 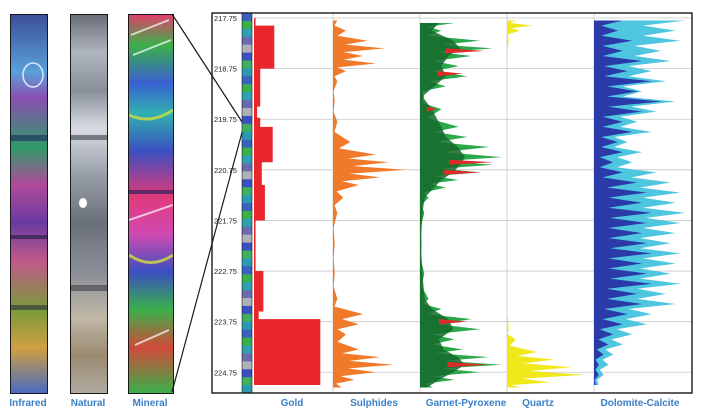 What do you see at coordinates (88, 403) in the screenshot?
I see `core-label-natural: Natural` at bounding box center [88, 403].